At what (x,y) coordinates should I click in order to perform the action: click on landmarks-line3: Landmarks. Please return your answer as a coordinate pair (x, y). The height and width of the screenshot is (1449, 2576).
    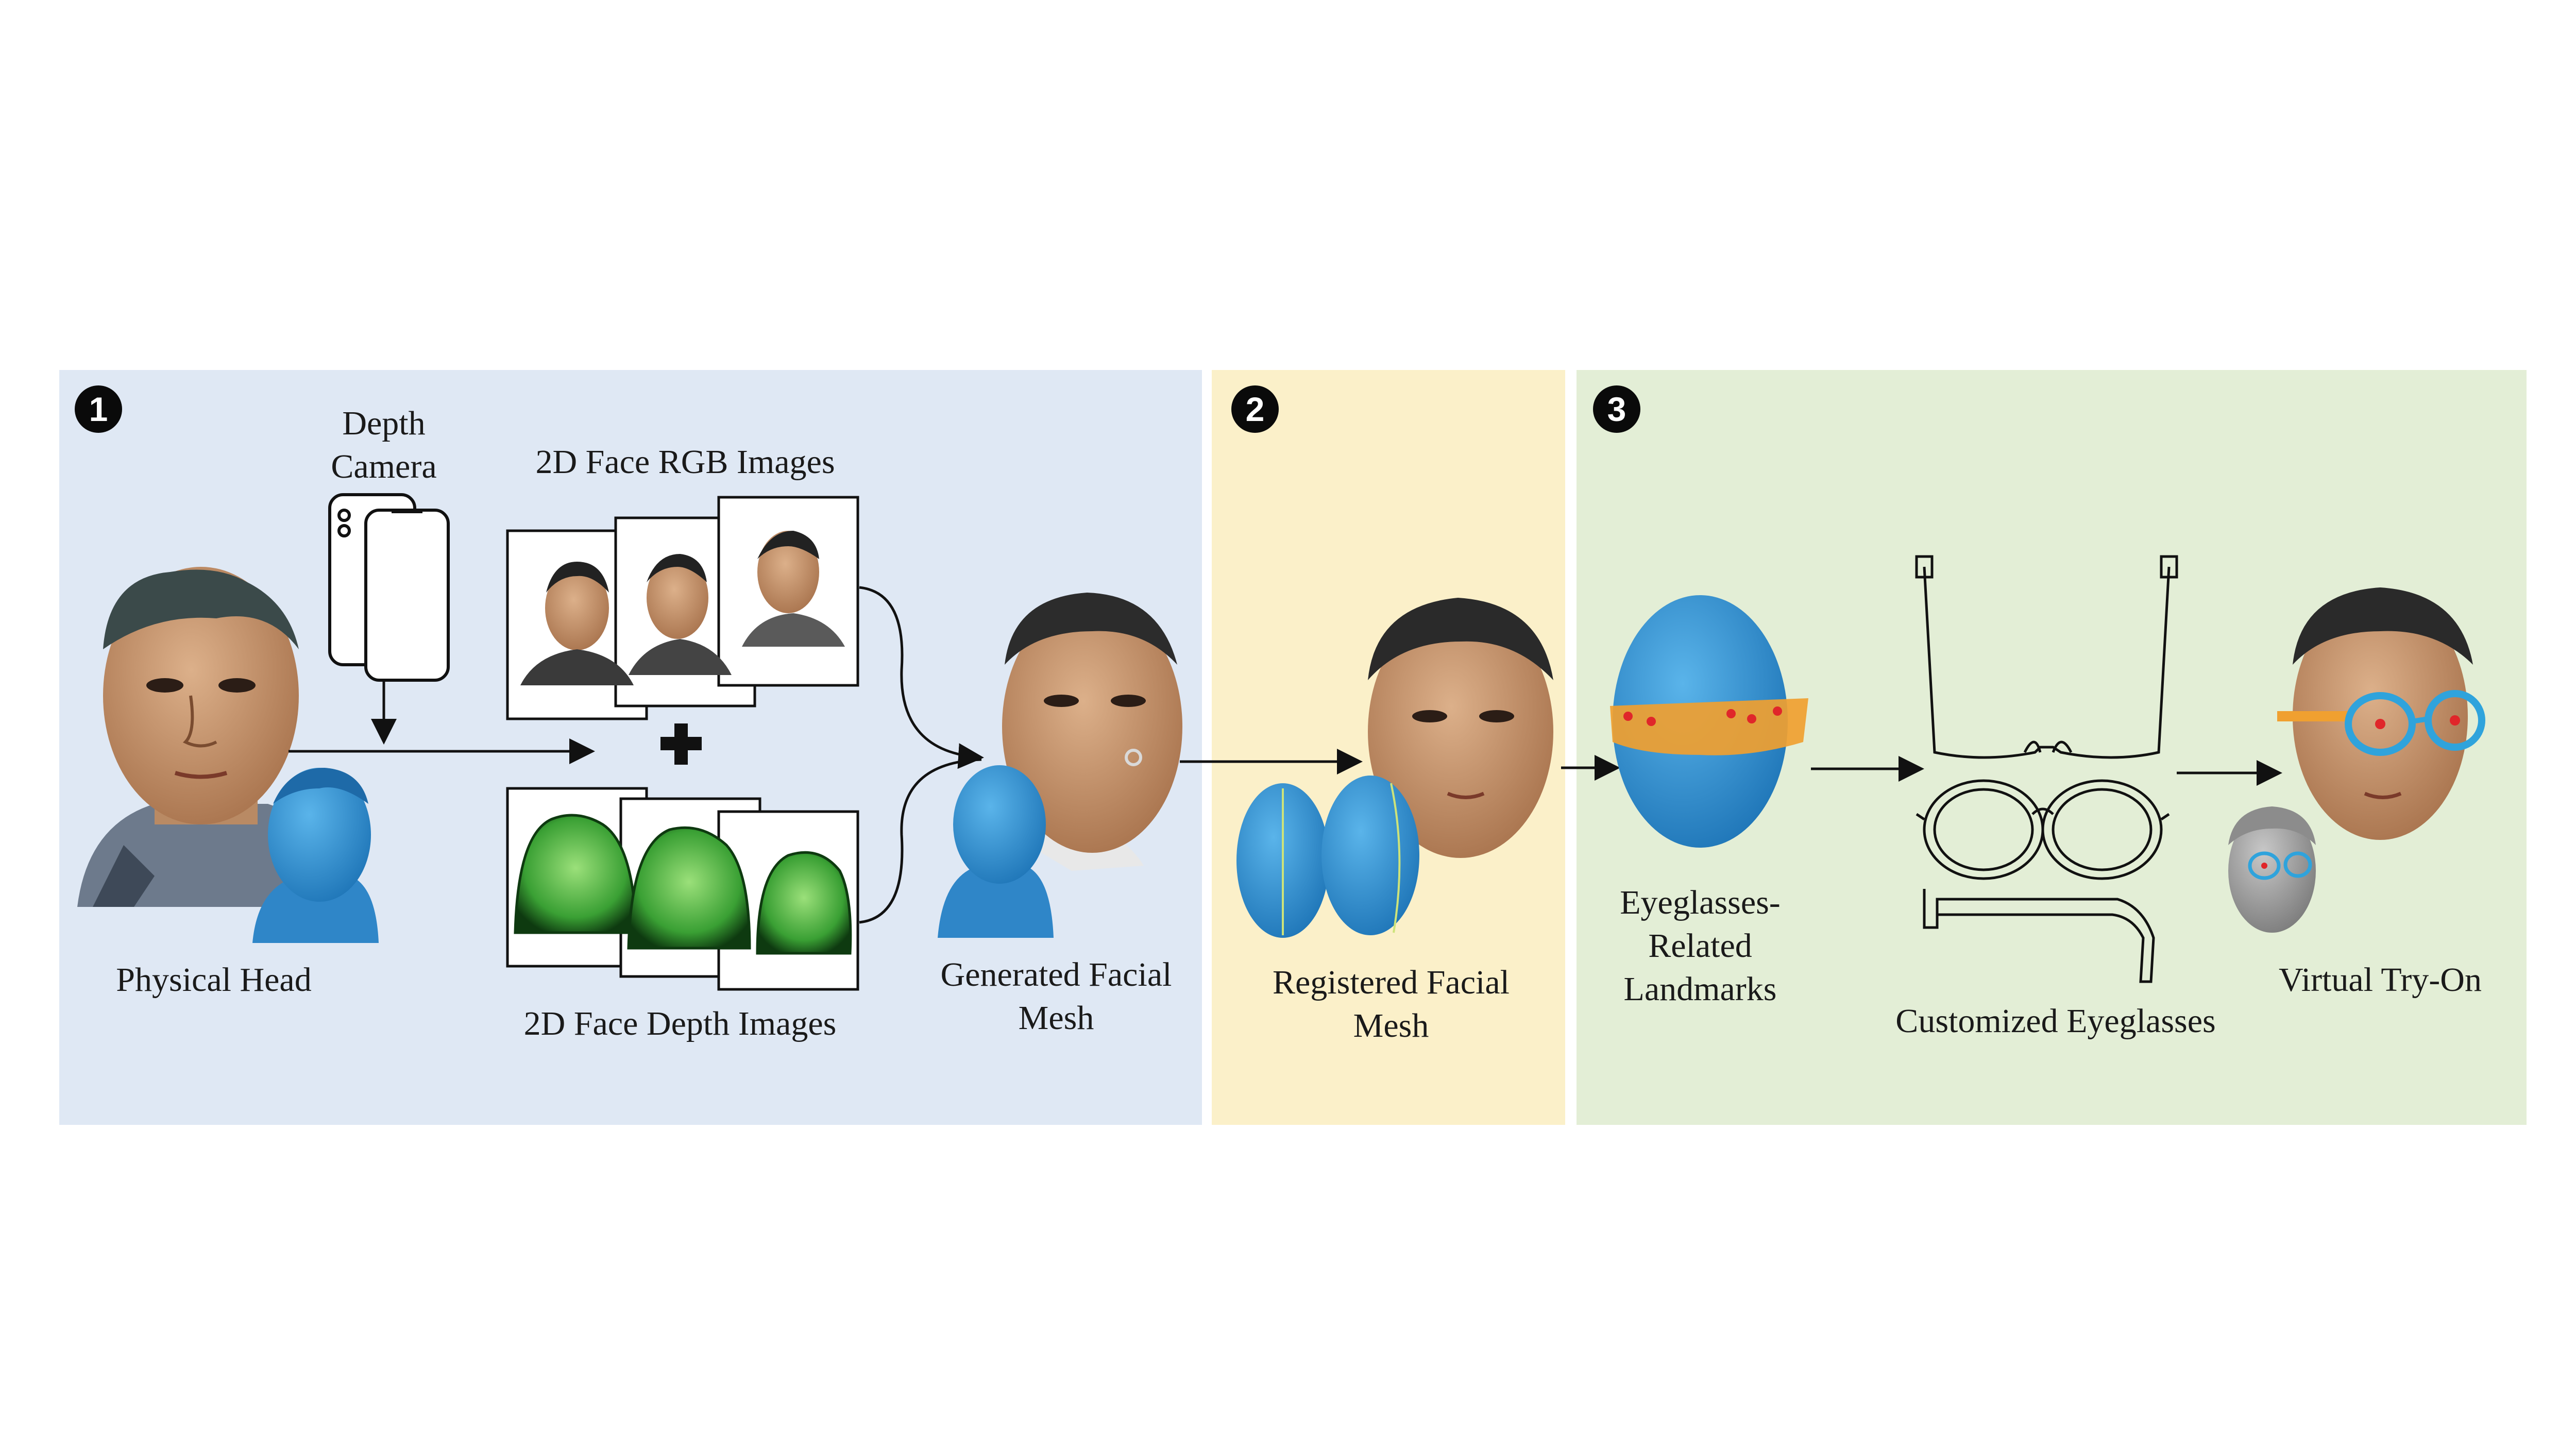
    Looking at the image, I should click on (1700, 989).